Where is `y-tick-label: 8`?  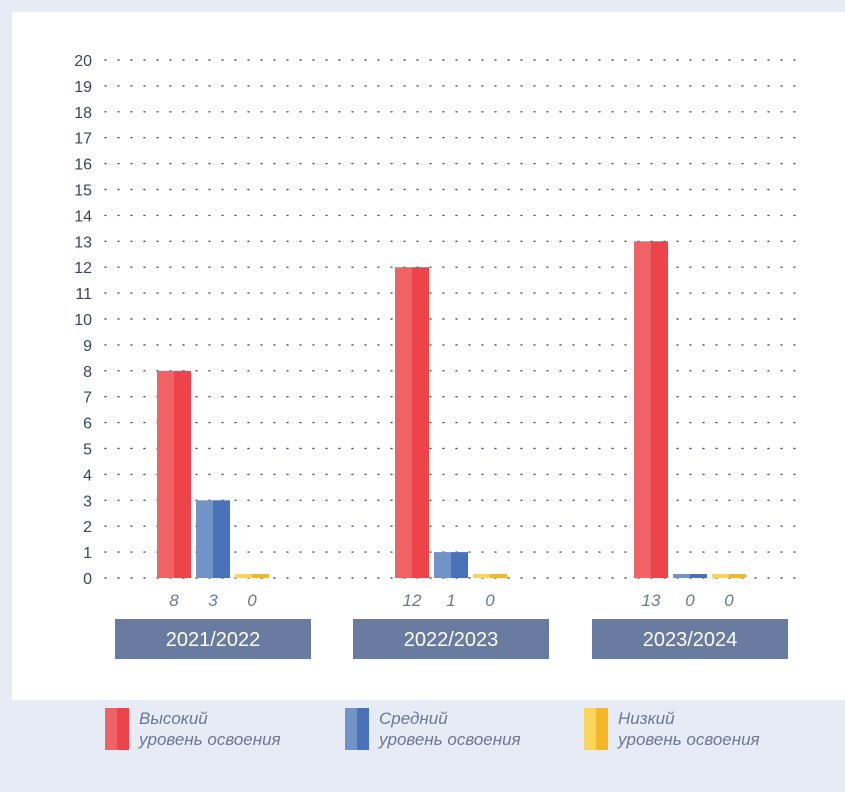 y-tick-label: 8 is located at coordinates (87, 372).